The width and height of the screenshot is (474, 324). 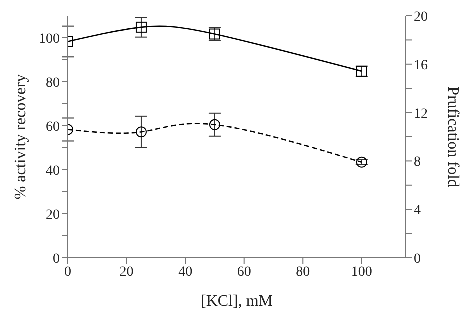 I want to click on y2-tick-label: 16, so click(x=421, y=66).